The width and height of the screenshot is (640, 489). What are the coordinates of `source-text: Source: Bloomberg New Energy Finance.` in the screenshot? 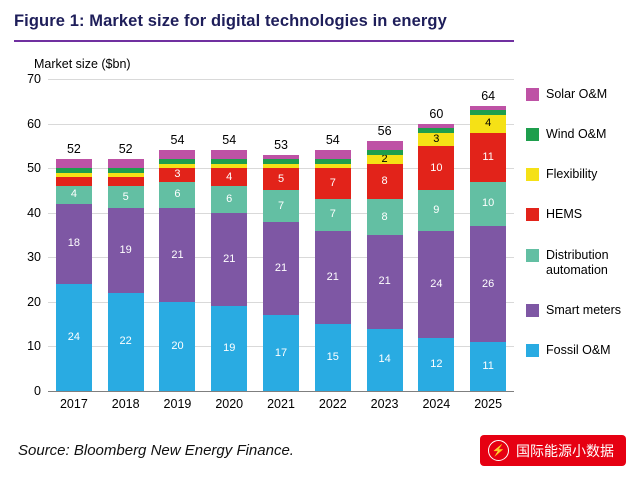 It's located at (156, 450).